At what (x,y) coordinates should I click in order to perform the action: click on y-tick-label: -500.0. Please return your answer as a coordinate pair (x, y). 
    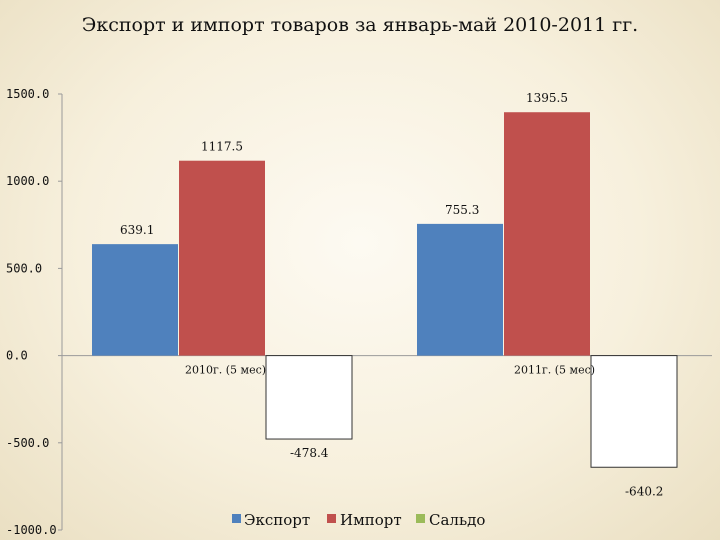
    Looking at the image, I should click on (27, 443).